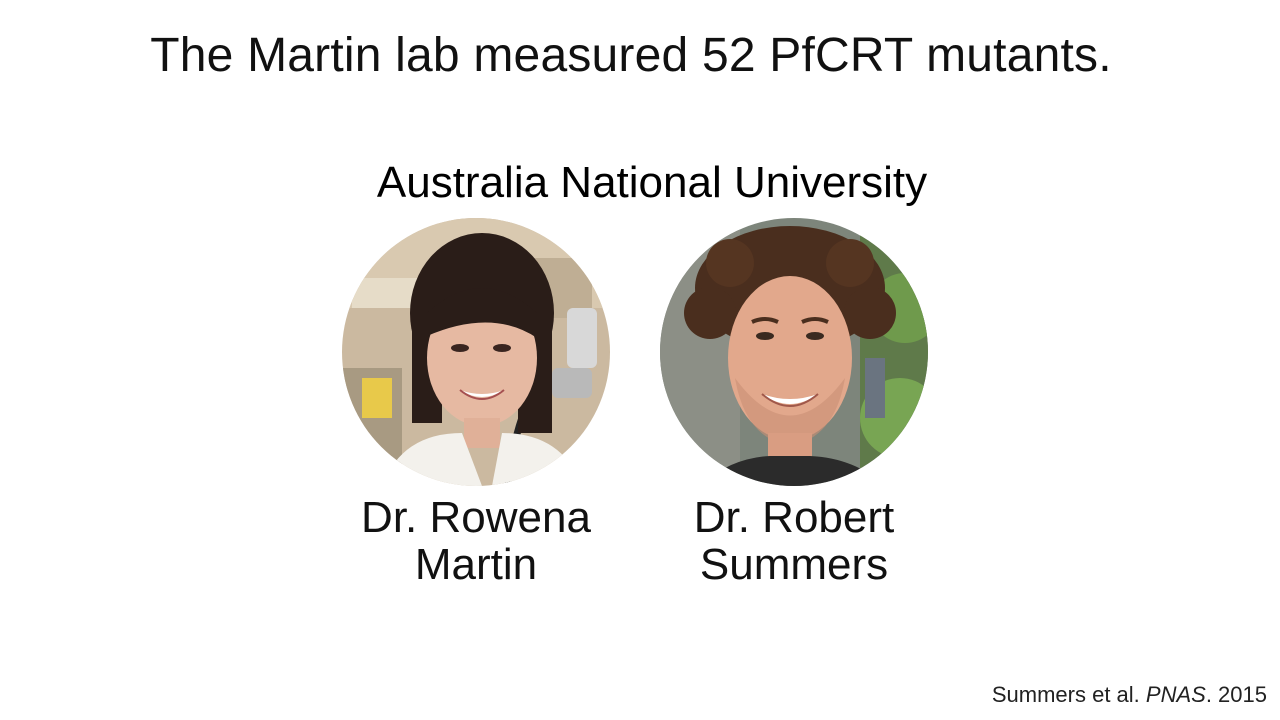 The width and height of the screenshot is (1280, 720). I want to click on citation: Summers et al. PNAS. 2015, so click(1129, 695).